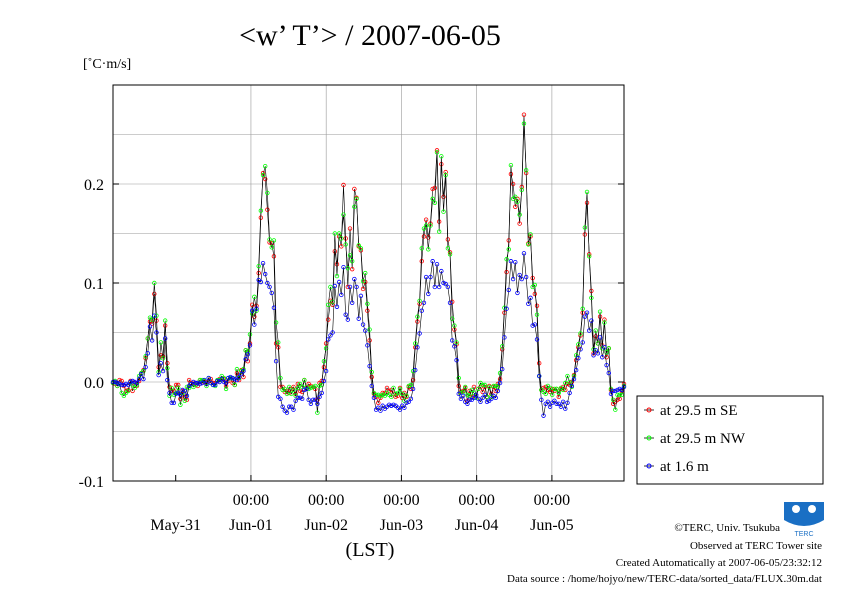  What do you see at coordinates (699, 411) in the screenshot?
I see `legend-label: at 29.5 m SE` at bounding box center [699, 411].